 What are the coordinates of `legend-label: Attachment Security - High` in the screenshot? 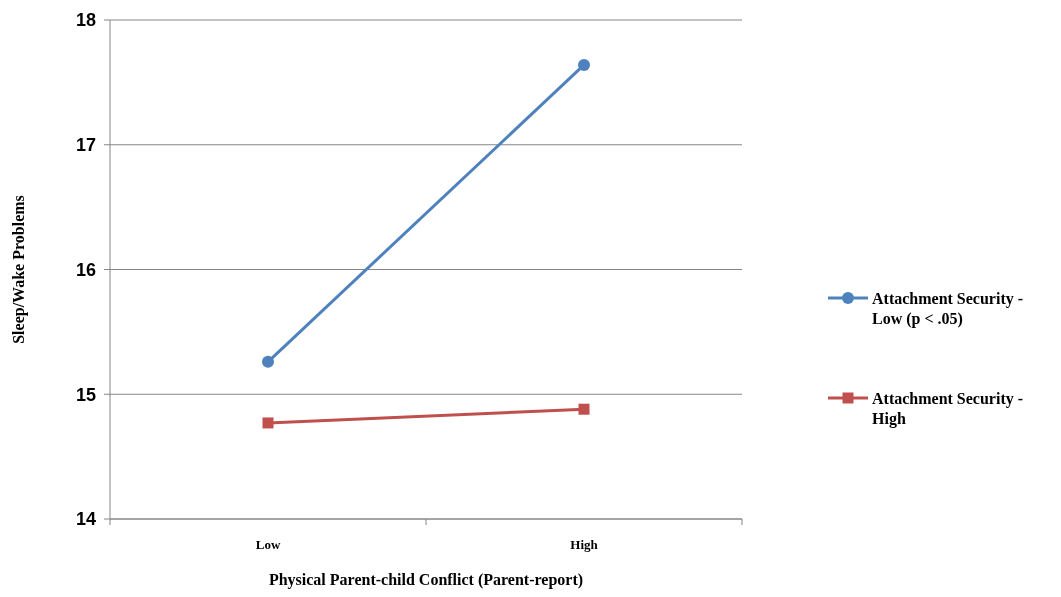 It's located at (948, 409).